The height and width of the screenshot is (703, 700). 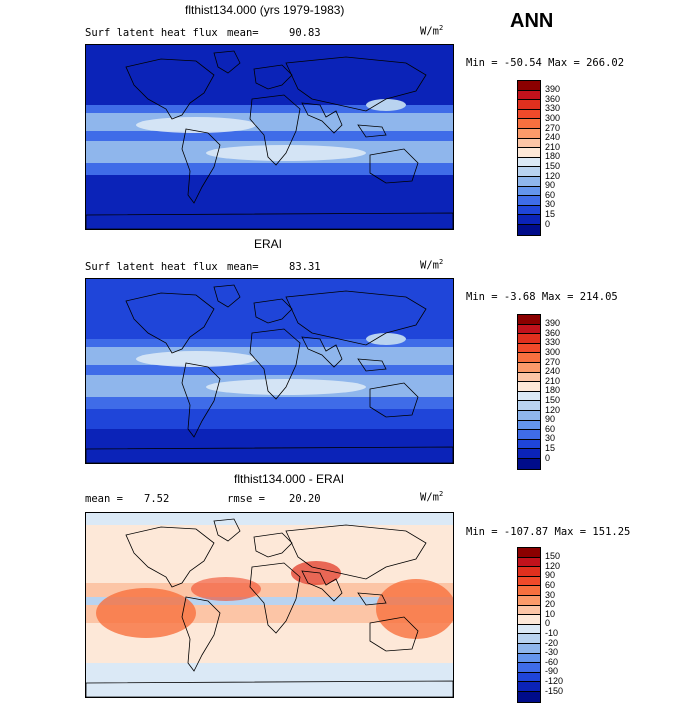 What do you see at coordinates (552, 652) in the screenshot?
I see `colorbar-tick-label: -30` at bounding box center [552, 652].